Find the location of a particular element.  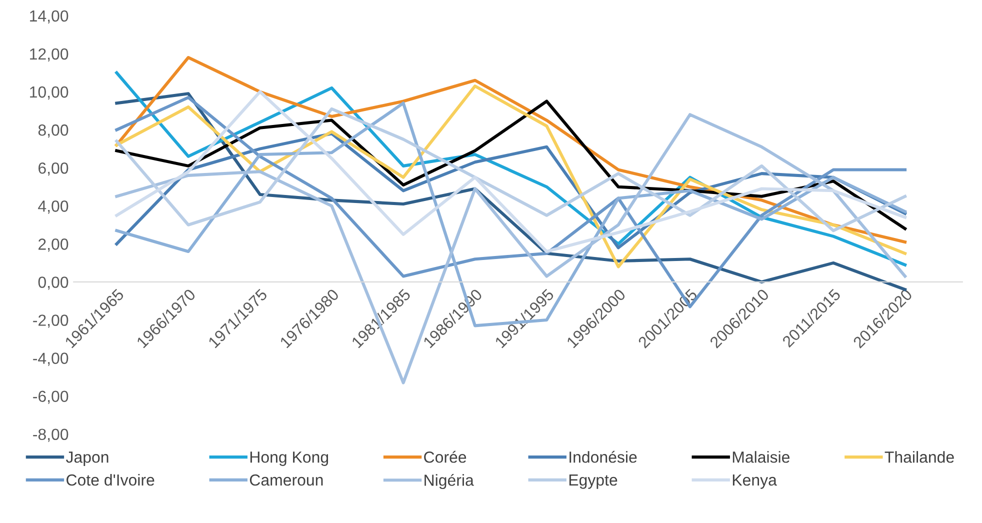

y-tick-label: 6,00 is located at coordinates (53, 169).